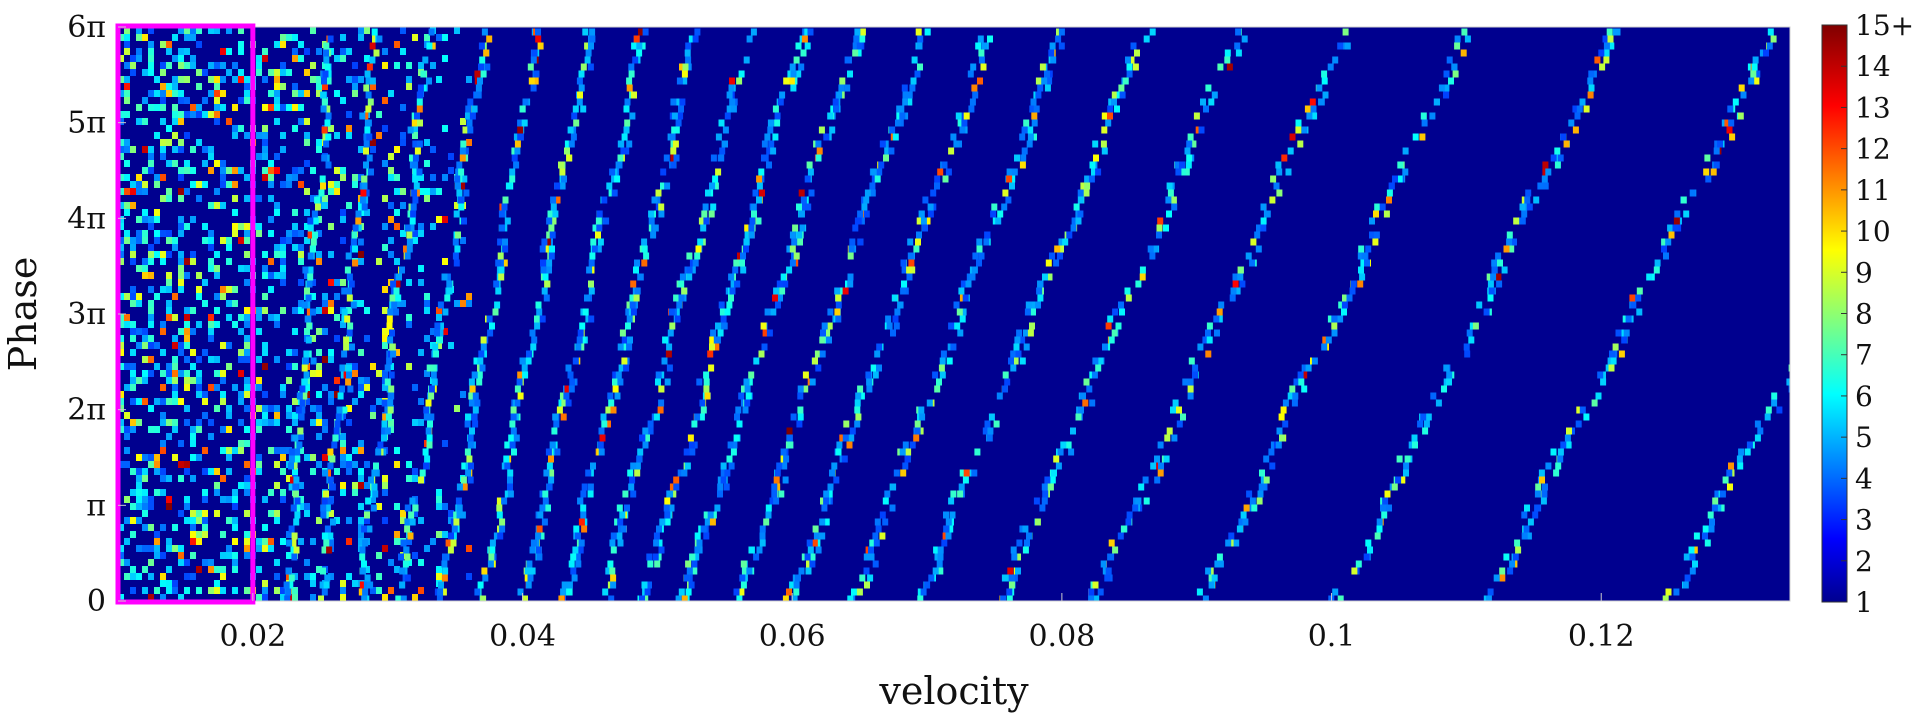 Image resolution: width=1920 pixels, height=720 pixels. Describe the element at coordinates (1864, 561) in the screenshot. I see `colorbar-tick-label: 2` at that location.